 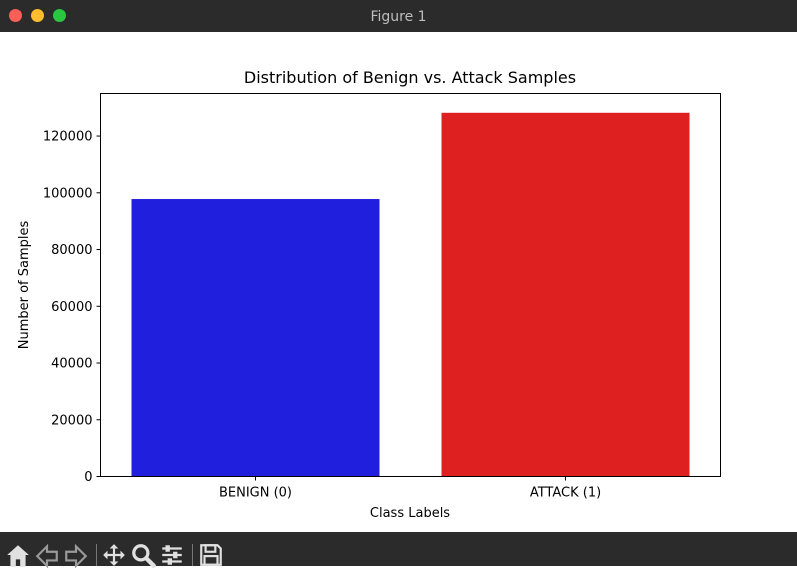 I want to click on back-icon, so click(x=47, y=555).